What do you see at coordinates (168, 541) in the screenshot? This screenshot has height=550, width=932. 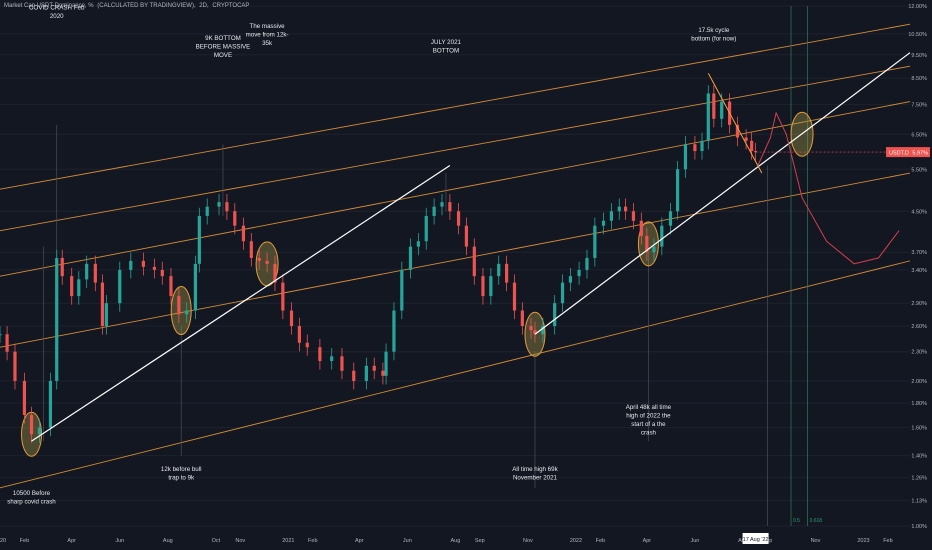 I see `x-tick-label: Aug` at bounding box center [168, 541].